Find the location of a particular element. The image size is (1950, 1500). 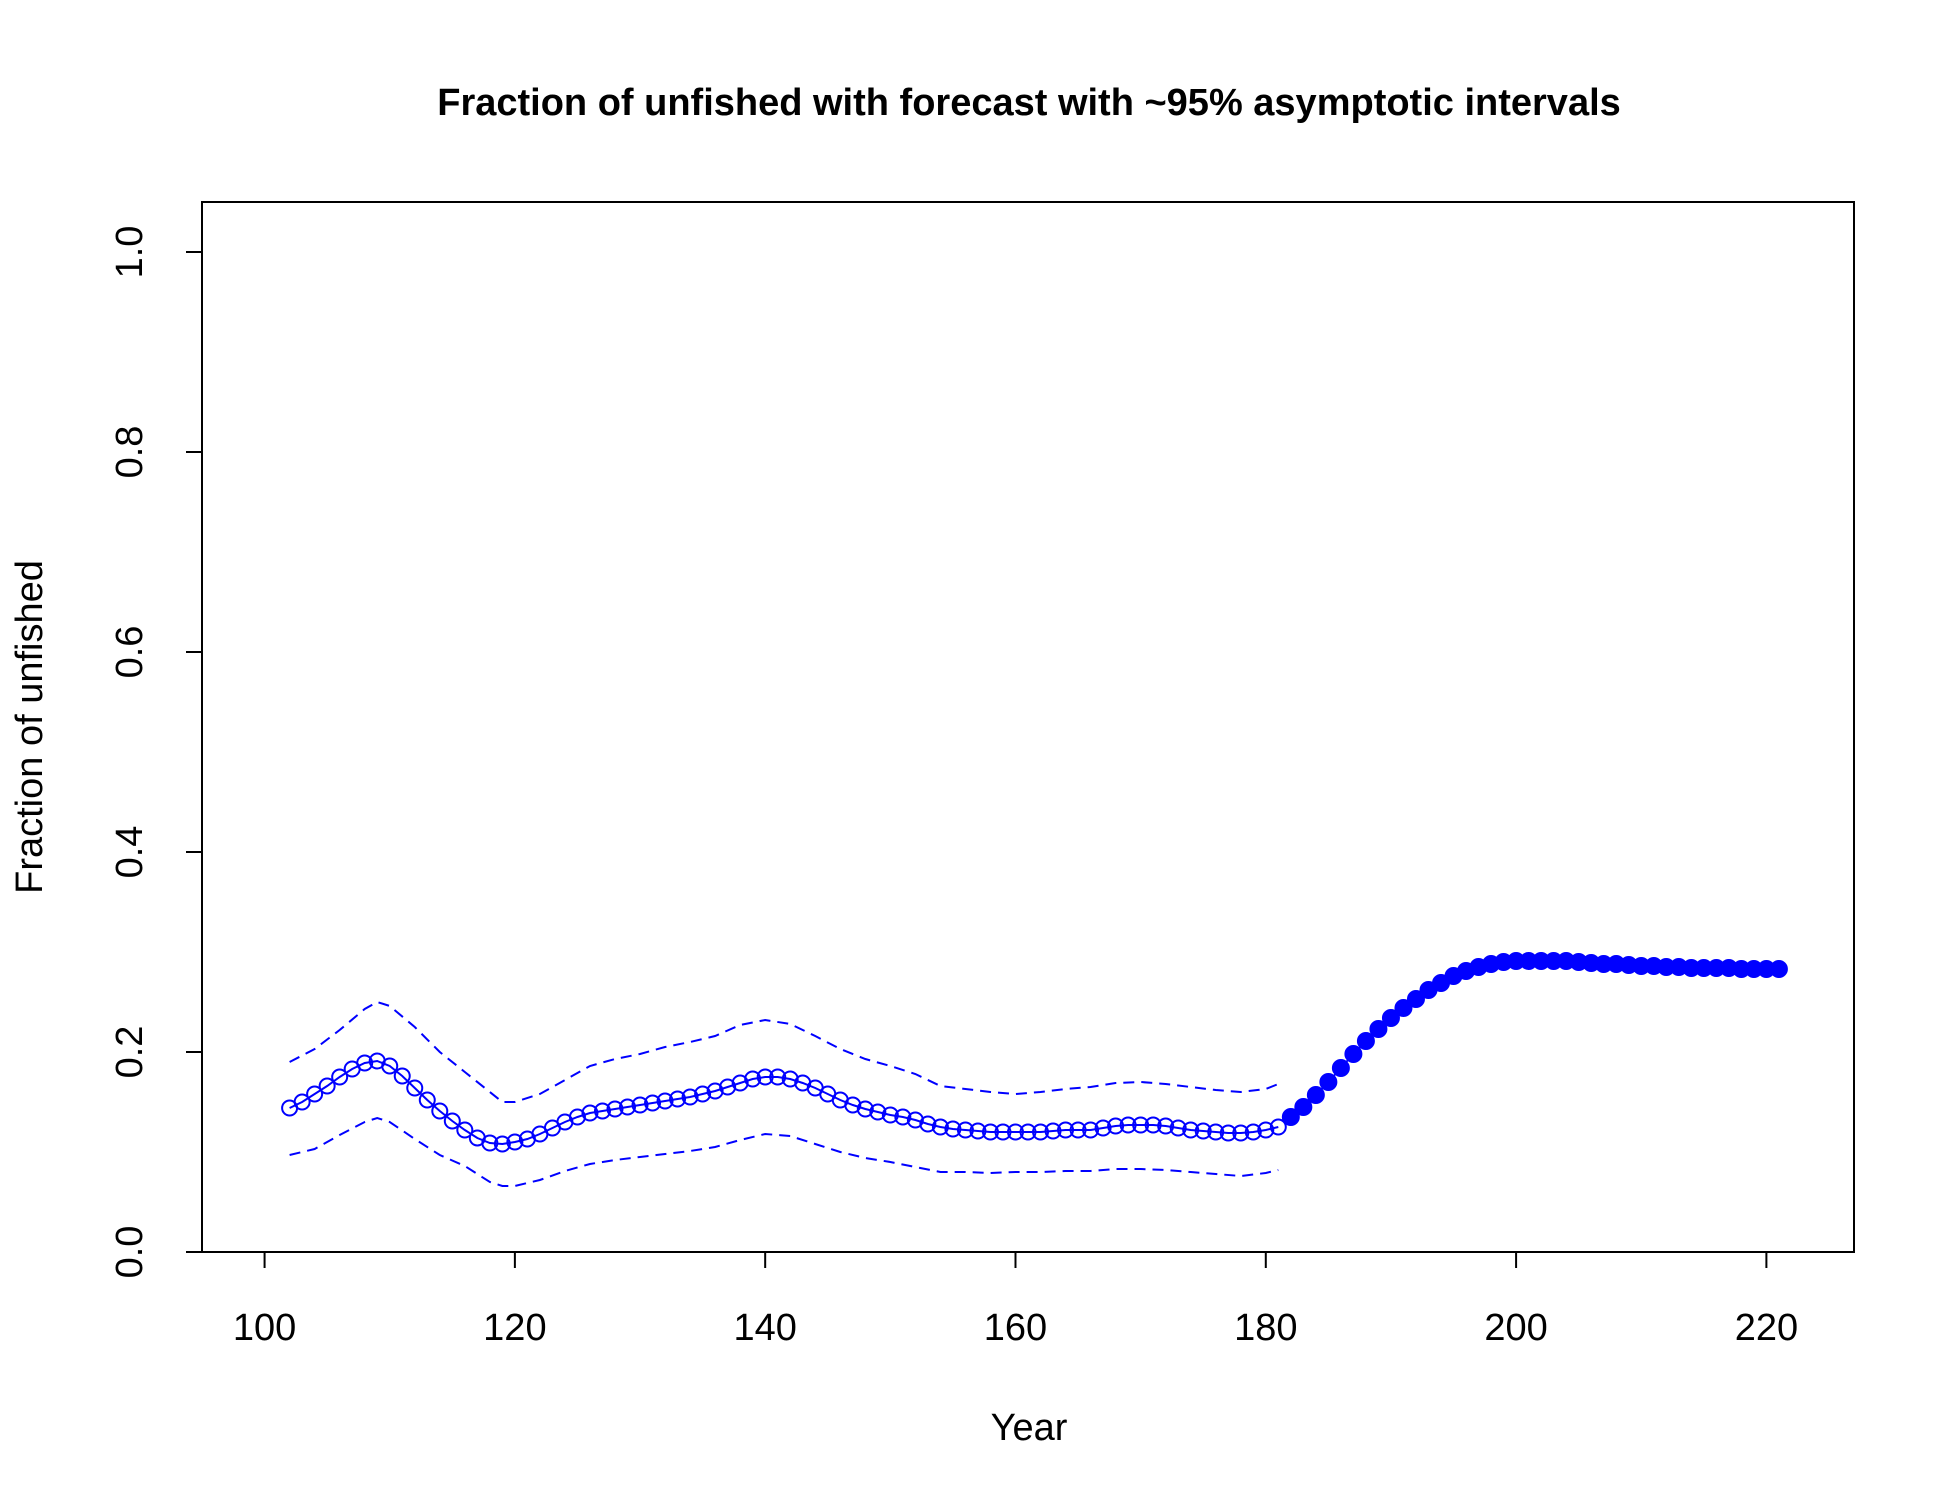

x-tick-label: 100 is located at coordinates (264, 1328).